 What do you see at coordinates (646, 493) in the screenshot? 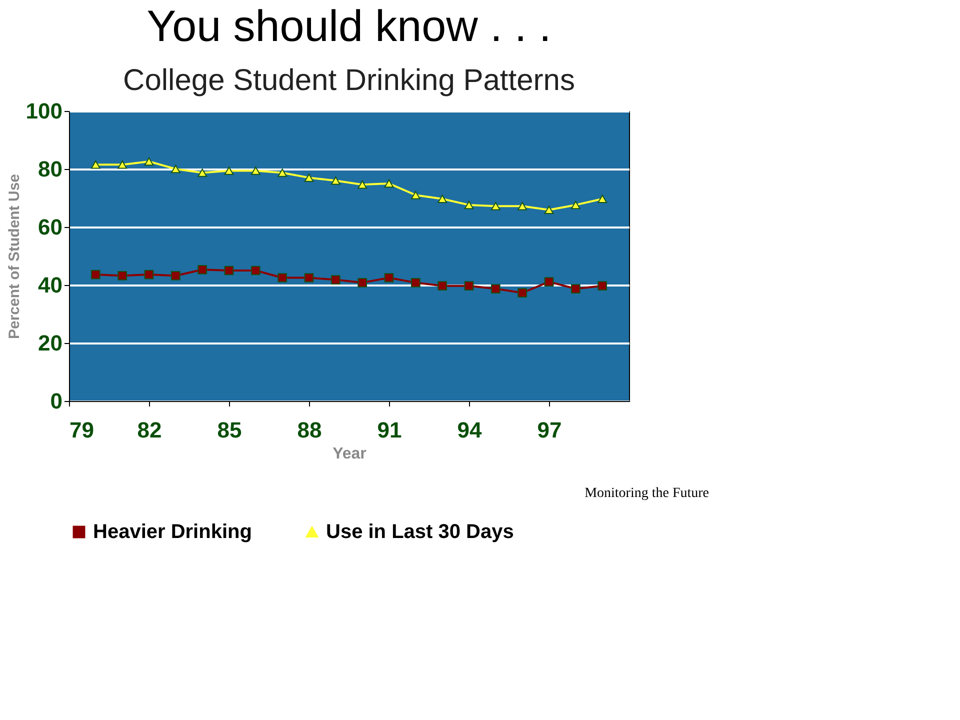
I see `text: Monitoring the Future` at bounding box center [646, 493].